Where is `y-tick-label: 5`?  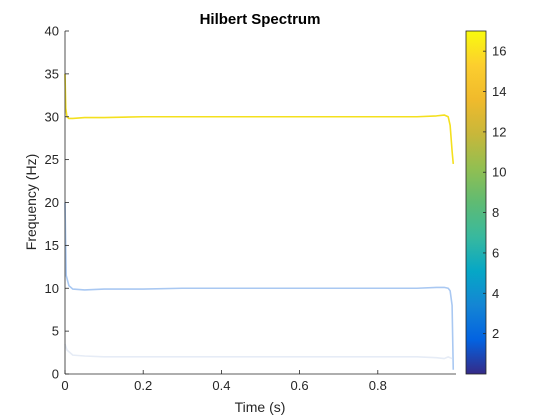
y-tick-label: 5 is located at coordinates (55, 331).